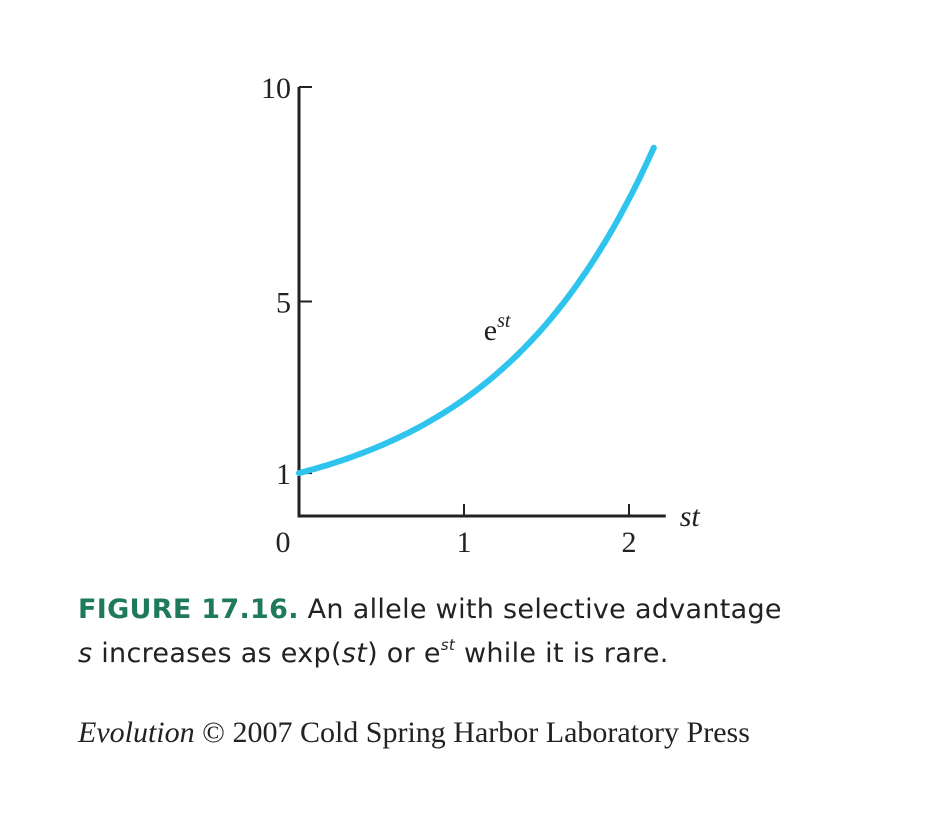 This screenshot has width=942, height=834. What do you see at coordinates (490, 330) in the screenshot?
I see `curve-label-base: e` at bounding box center [490, 330].